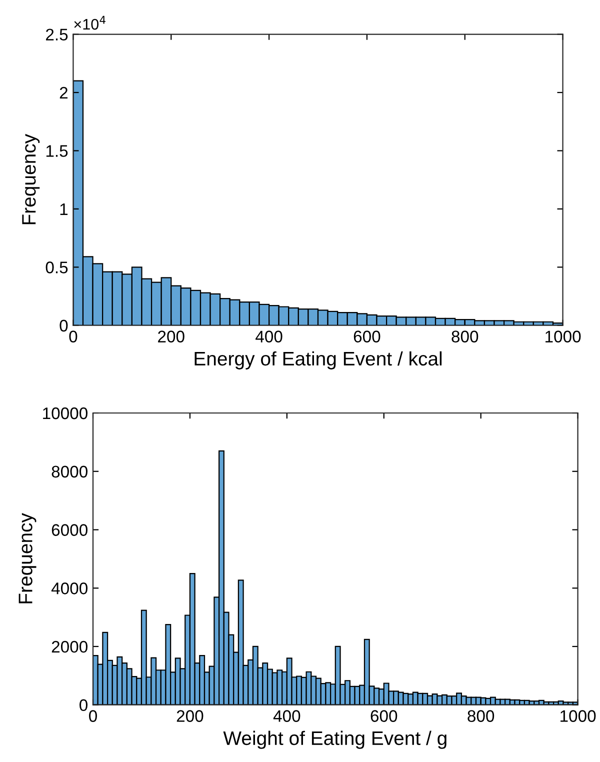 The image size is (600, 762). Describe the element at coordinates (70, 472) in the screenshot. I see `y-tick-label: 8000` at that location.